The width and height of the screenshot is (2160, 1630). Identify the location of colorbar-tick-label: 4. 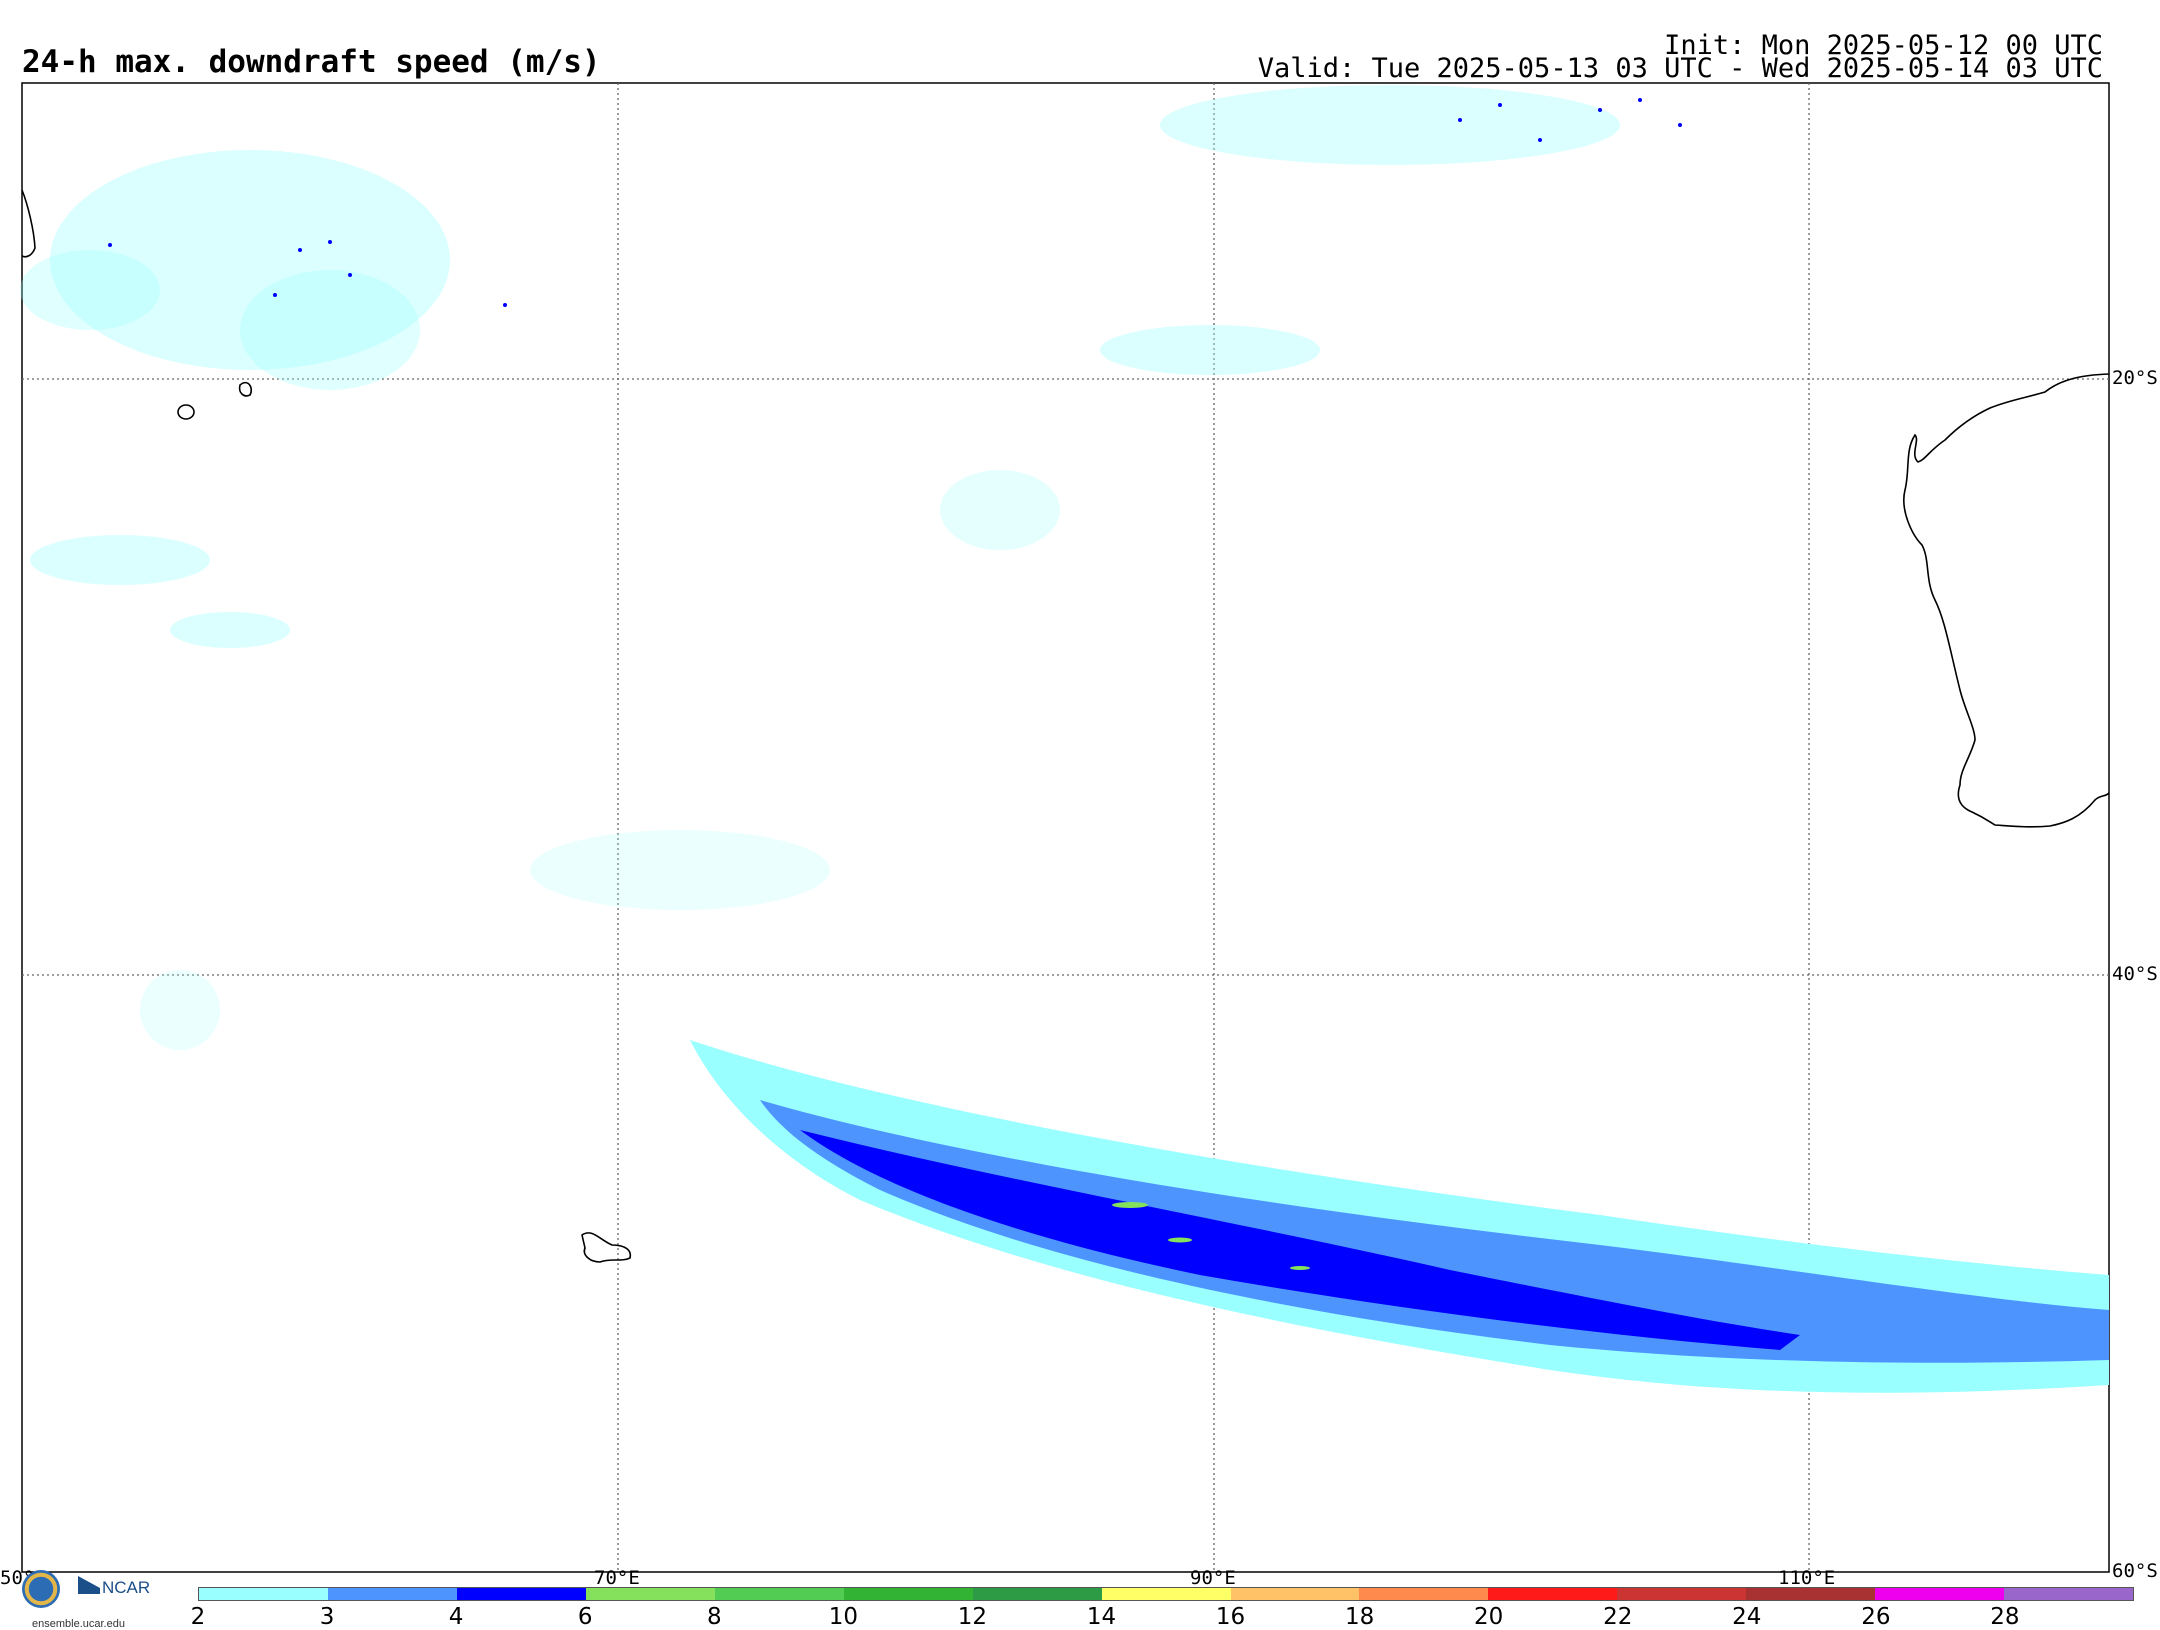
(456, 1617).